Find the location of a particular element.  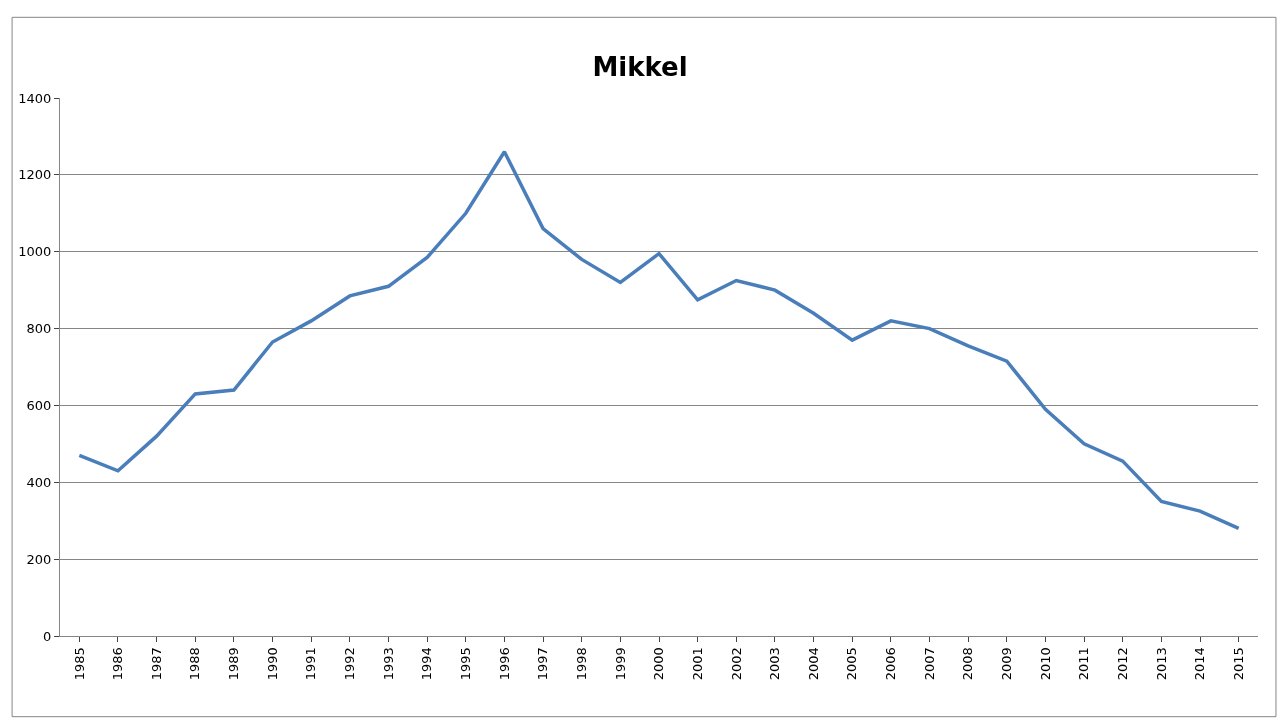

x-tick-label: 2010 is located at coordinates (1045, 664).